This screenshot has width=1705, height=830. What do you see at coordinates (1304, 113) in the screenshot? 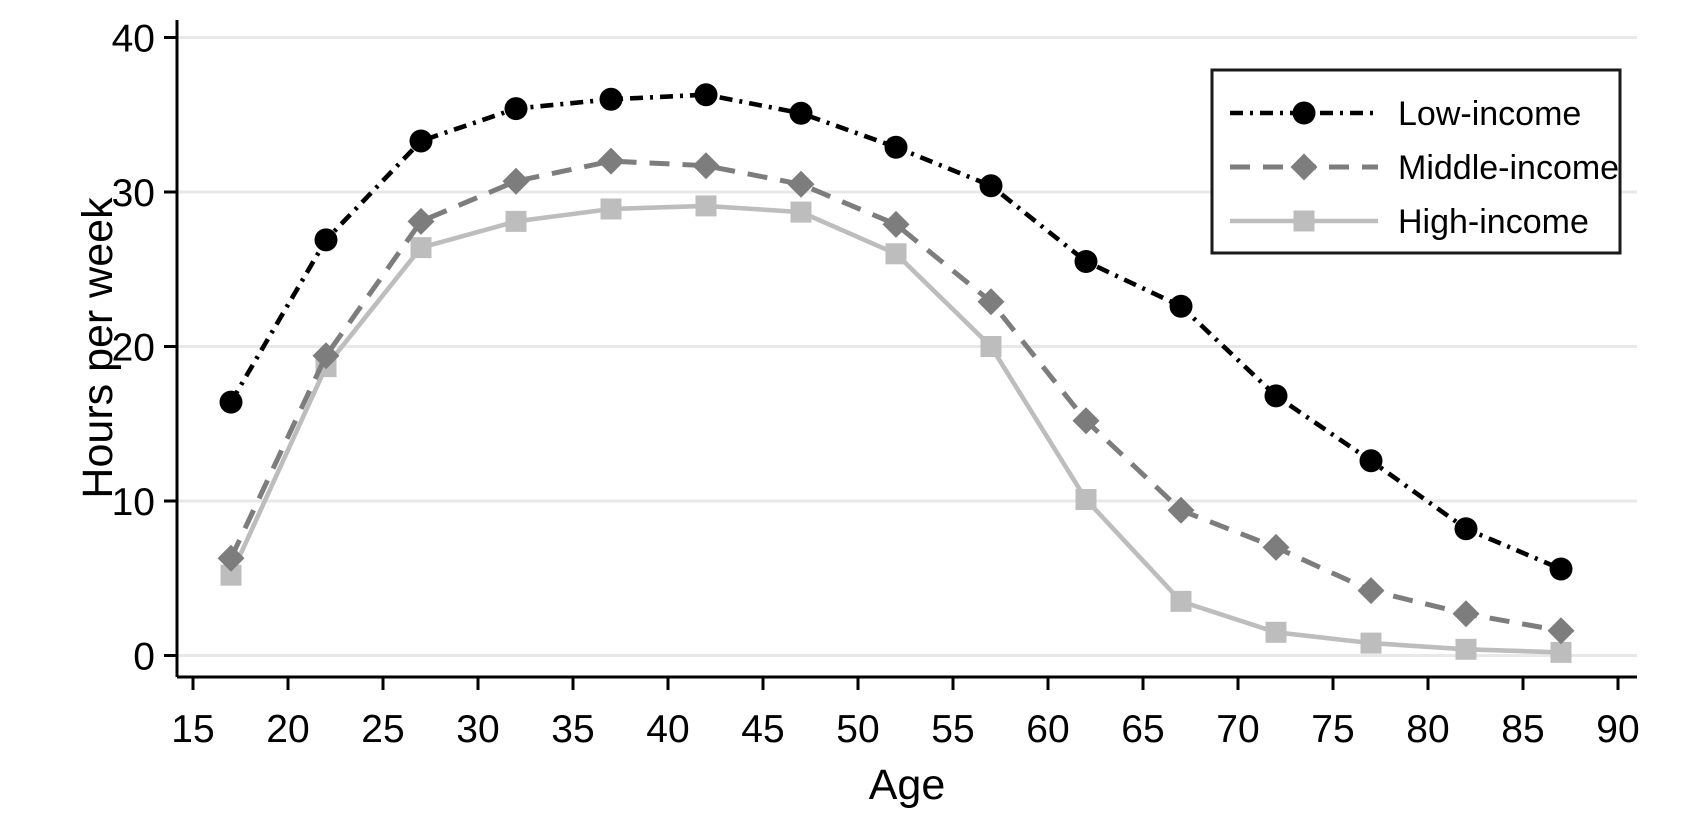
I see `legend-marker-low-income` at bounding box center [1304, 113].